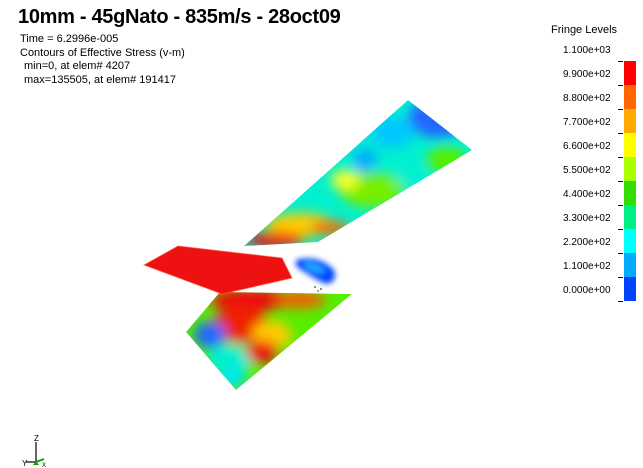 This screenshot has width=643, height=468. Describe the element at coordinates (587, 98) in the screenshot. I see `legend-label: 8.800e+02` at that location.